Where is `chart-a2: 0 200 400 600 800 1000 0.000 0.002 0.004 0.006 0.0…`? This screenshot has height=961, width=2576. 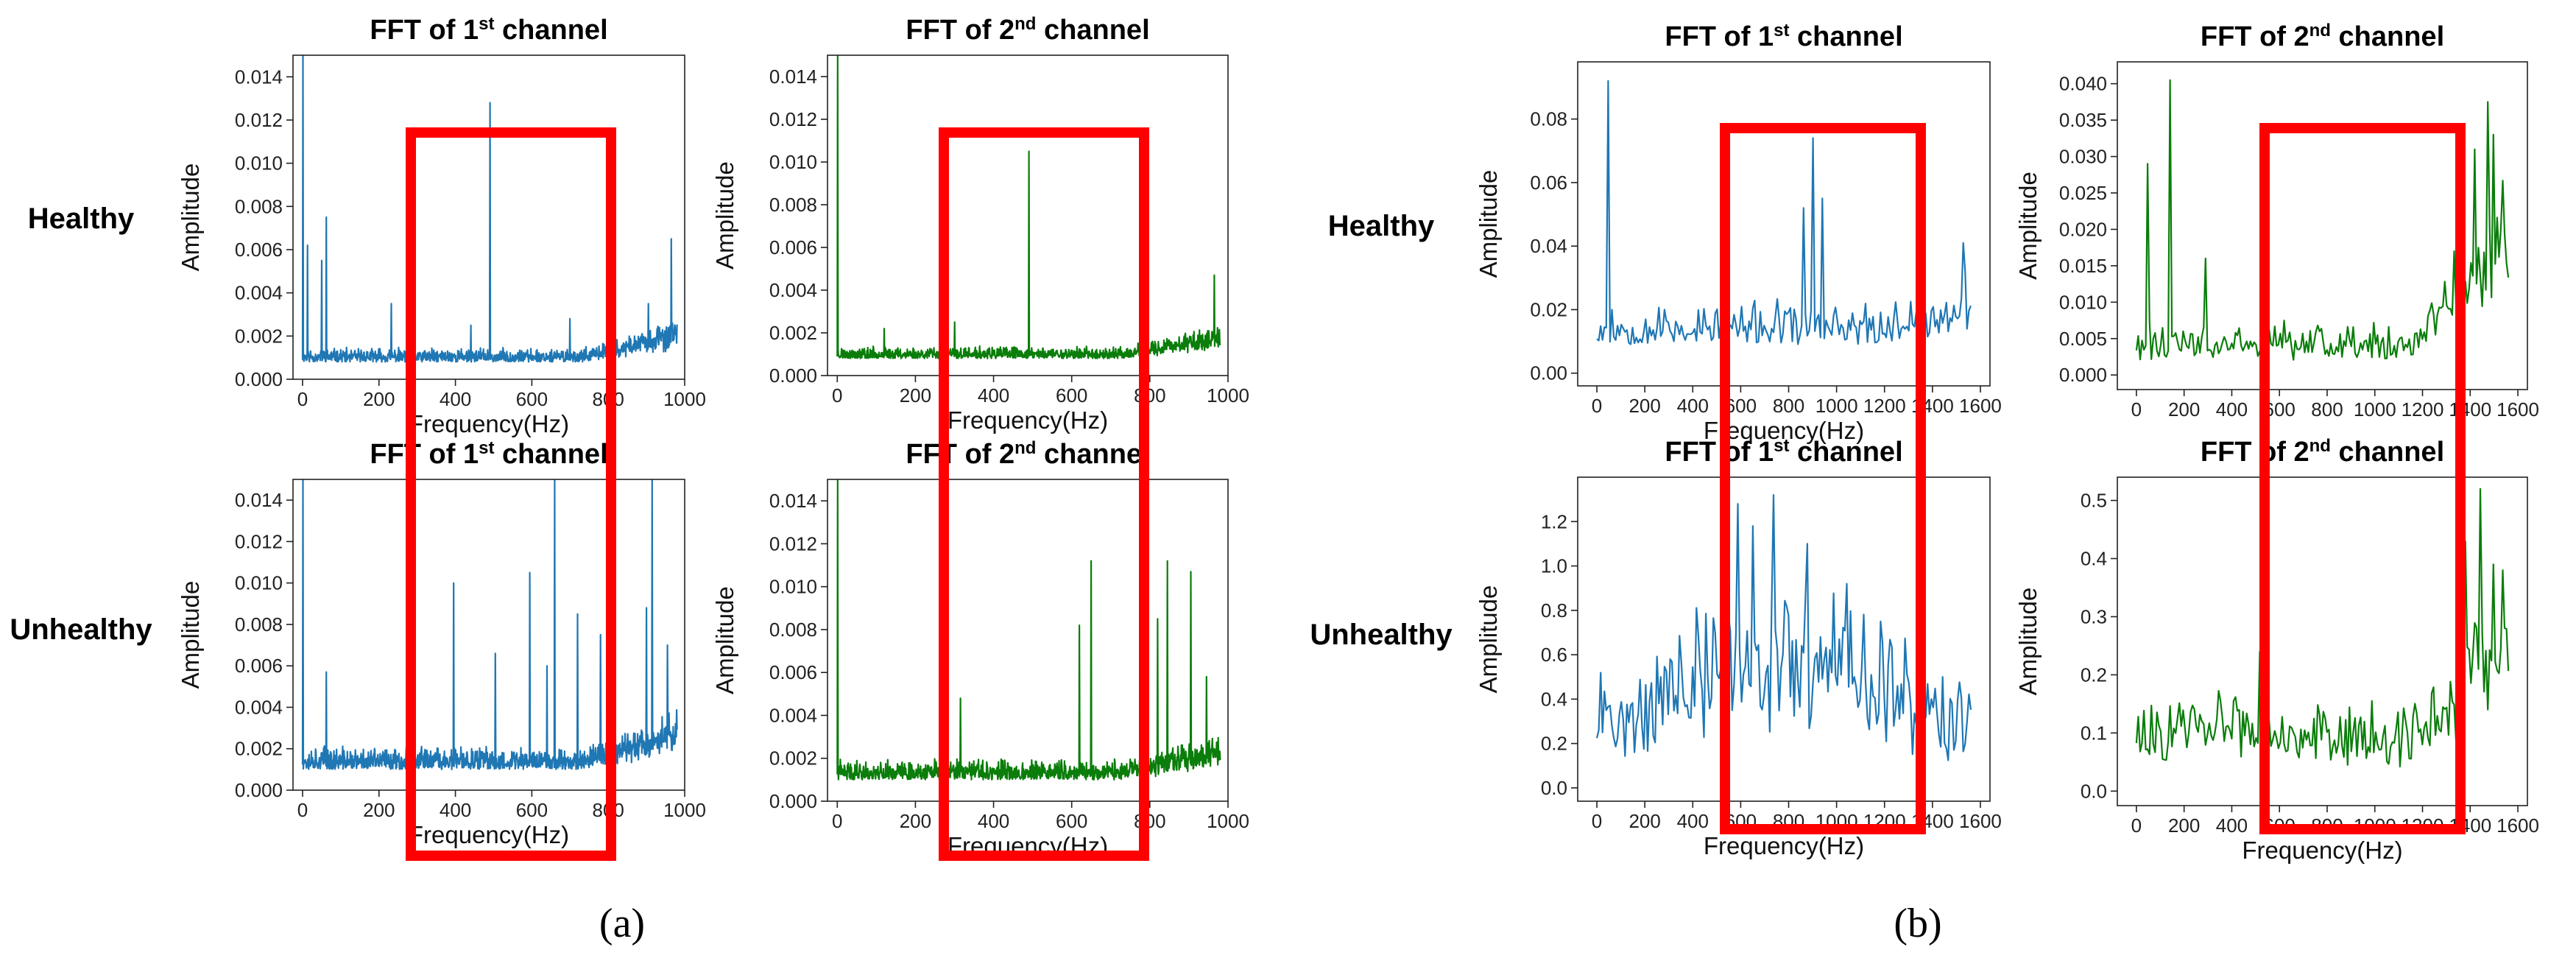 chart-a2: 0 200 400 600 800 1000 0.000 0.002 0.004 0.006 0.0… is located at coordinates (980, 224).